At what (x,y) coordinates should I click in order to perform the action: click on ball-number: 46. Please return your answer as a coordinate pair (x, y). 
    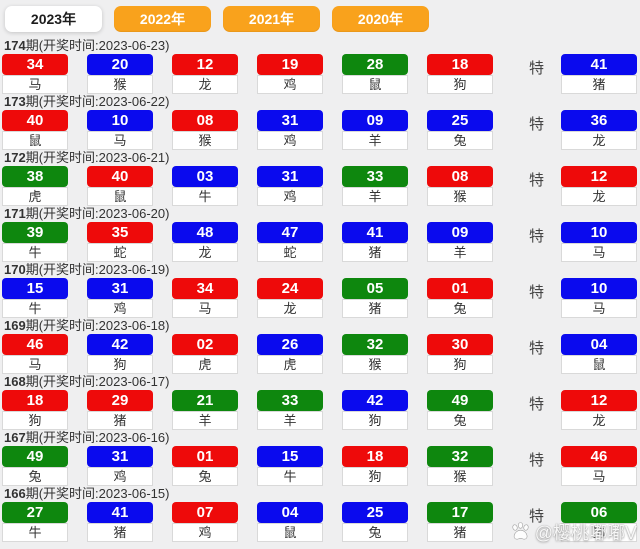
    Looking at the image, I should click on (599, 456).